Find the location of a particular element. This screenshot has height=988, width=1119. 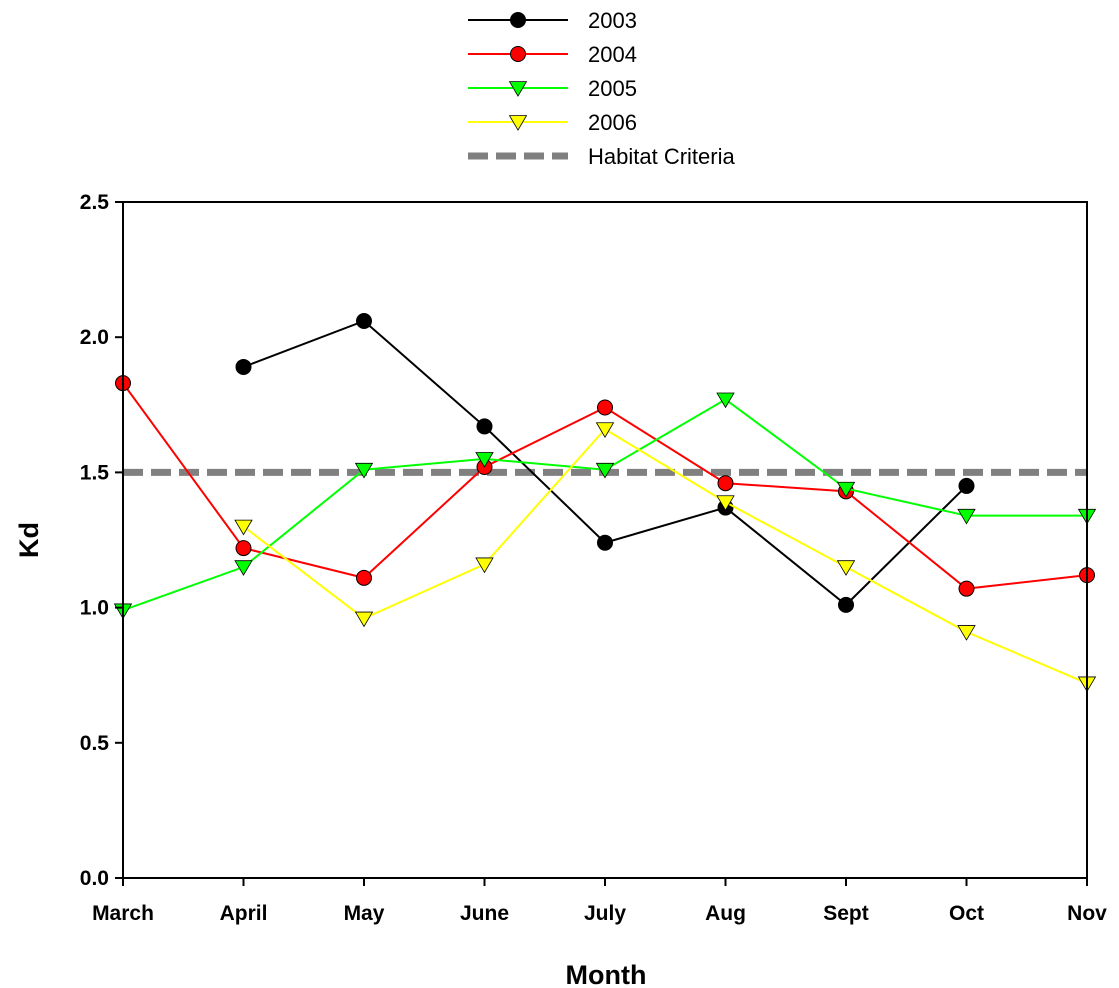

x-tick-label: June is located at coordinates (484, 913).